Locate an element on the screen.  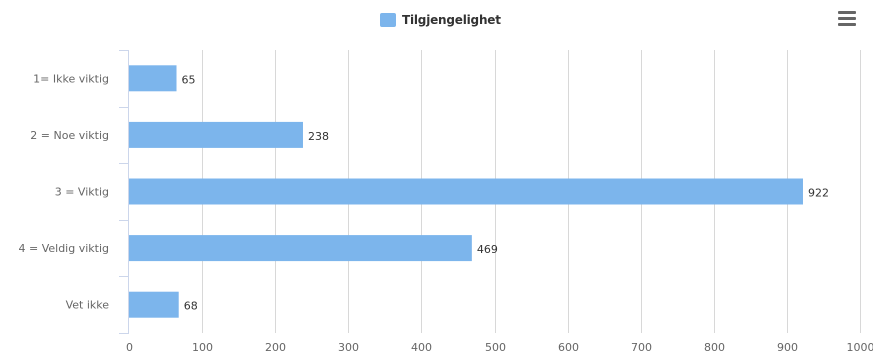
legend-label: Tilgjengelighet is located at coordinates (451, 20).